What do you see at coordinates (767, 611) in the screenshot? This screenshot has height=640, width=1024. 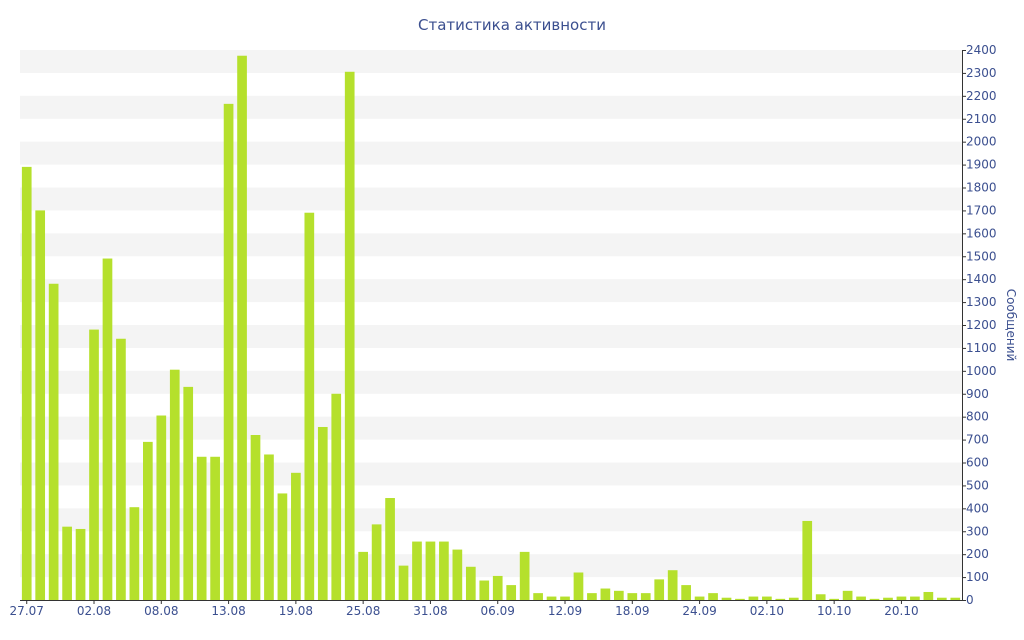 I see `x-tick-label: 02.10` at bounding box center [767, 611].